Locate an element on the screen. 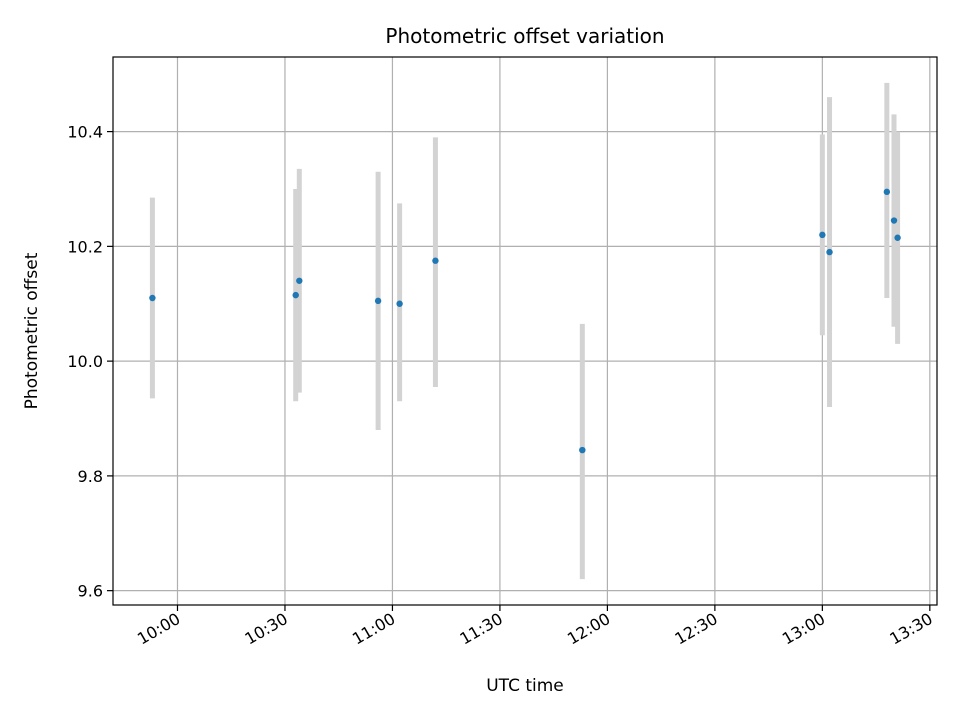 The image size is (960, 720). y-axis-ticks: 9.6 9.8 10.0 10.2 10.4 is located at coordinates (90, 362).